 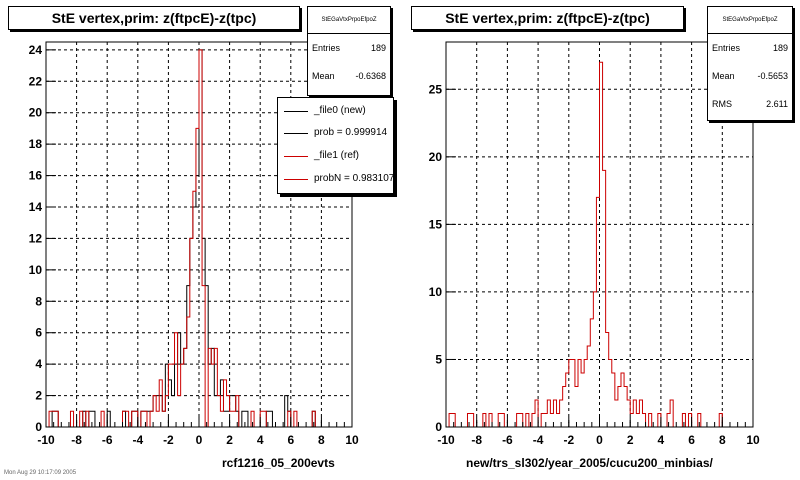 I want to click on left-x-tick-label: 8, so click(x=321, y=440).